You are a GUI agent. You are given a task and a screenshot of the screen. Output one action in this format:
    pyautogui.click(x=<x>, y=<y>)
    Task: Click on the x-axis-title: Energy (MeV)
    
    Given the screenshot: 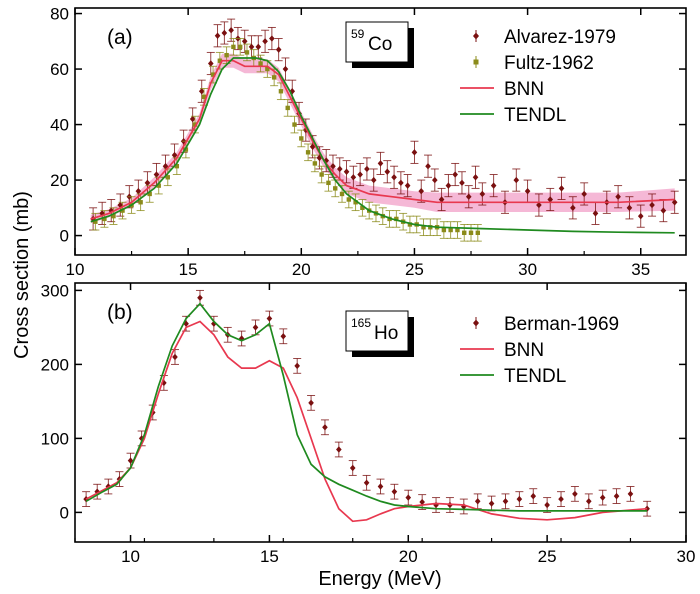 What is the action you would take?
    pyautogui.click(x=379, y=579)
    